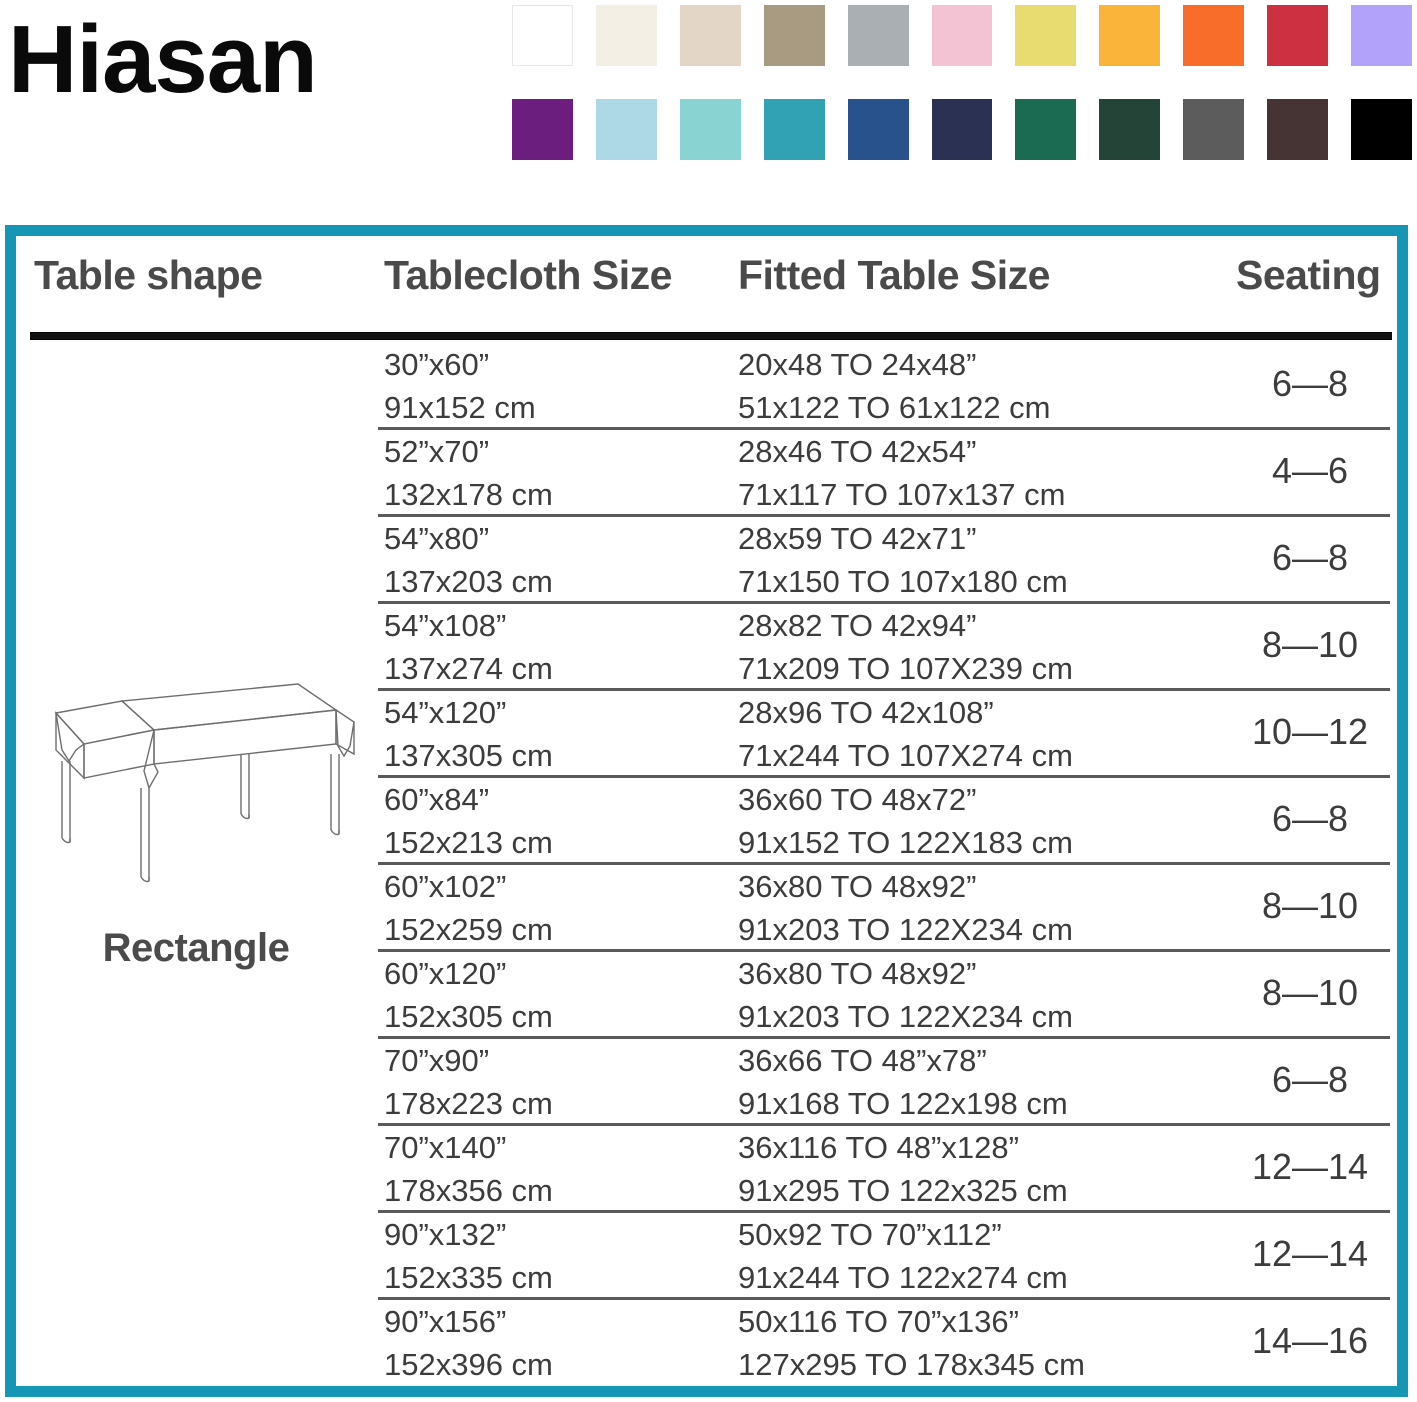  What do you see at coordinates (626, 129) in the screenshot?
I see `color-swatch-light-blue` at bounding box center [626, 129].